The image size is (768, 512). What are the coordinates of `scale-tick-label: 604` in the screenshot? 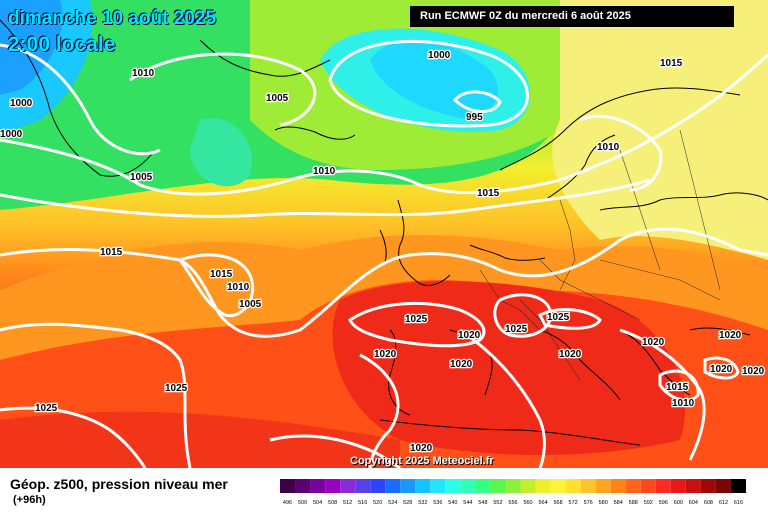 It's located at (693, 503).